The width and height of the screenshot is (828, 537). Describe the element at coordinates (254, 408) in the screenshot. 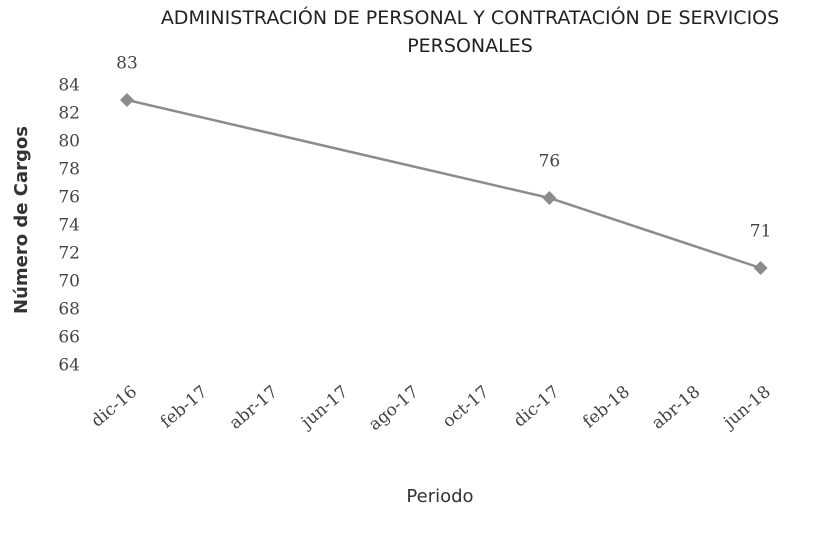

I see `x-tick-label: abr-17` at that location.